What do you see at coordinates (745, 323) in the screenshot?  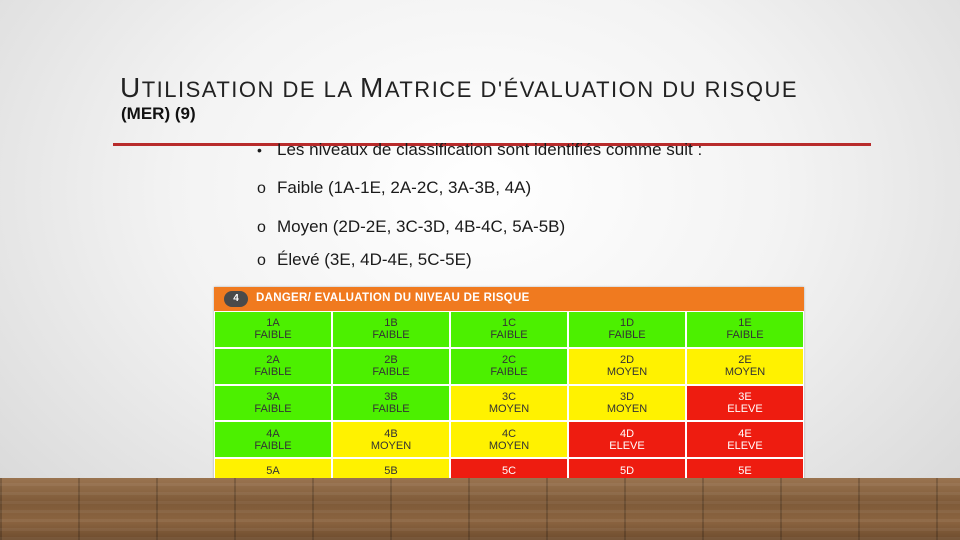 I see `matrix-cell-code: 1E` at bounding box center [745, 323].